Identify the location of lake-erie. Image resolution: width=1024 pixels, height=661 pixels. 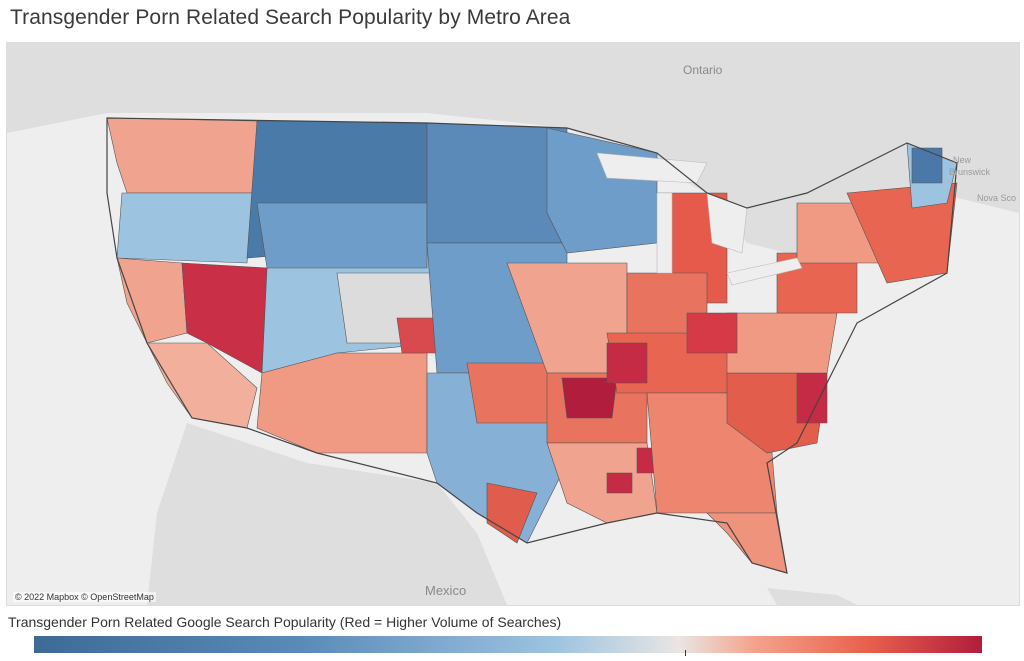
(764, 271).